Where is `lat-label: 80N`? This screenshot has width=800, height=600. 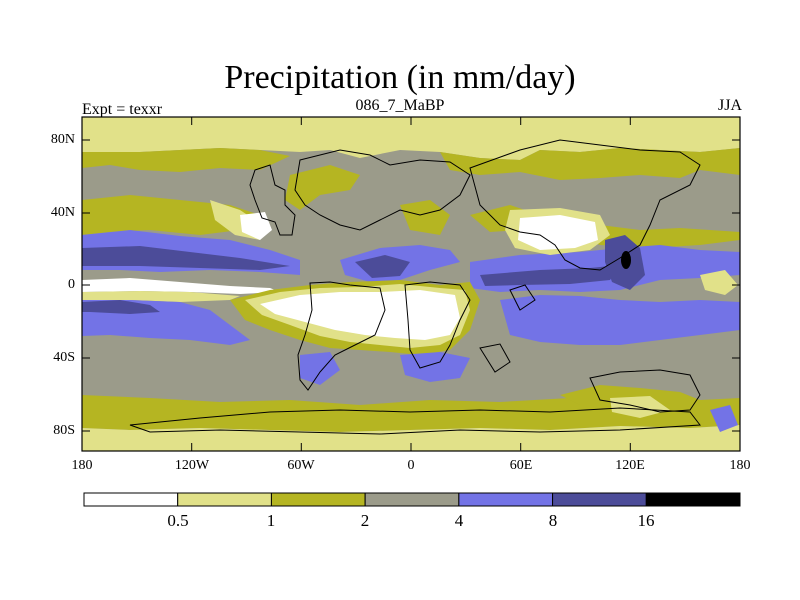 lat-label: 80N is located at coordinates (62, 139).